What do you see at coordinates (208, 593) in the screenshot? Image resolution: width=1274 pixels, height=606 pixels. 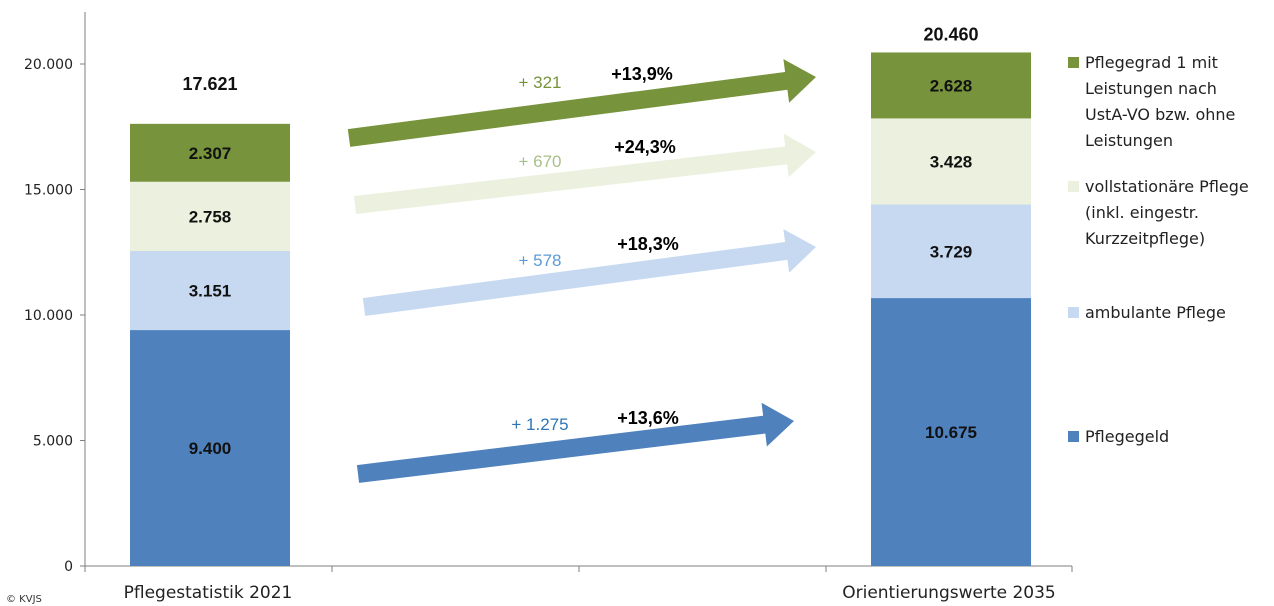 I see `x-category-label: Pflegestatistik 2021` at bounding box center [208, 593].